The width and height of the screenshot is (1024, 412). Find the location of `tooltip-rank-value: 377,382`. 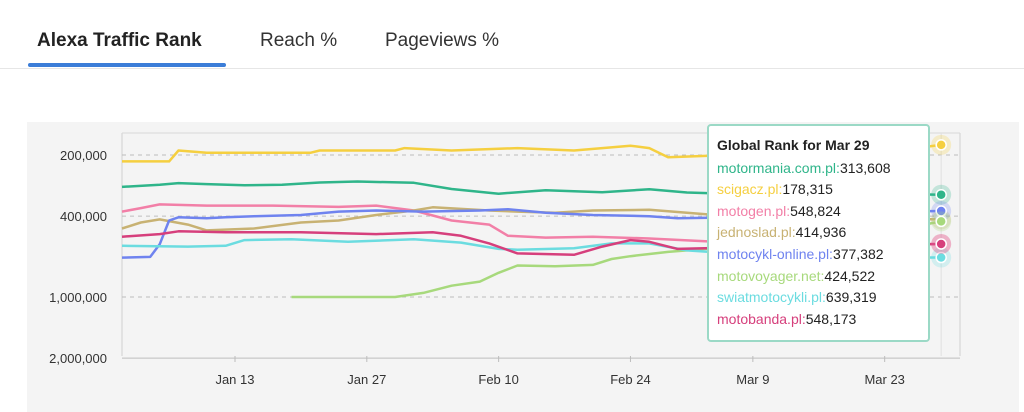

tooltip-rank-value: 377,382 is located at coordinates (858, 253).